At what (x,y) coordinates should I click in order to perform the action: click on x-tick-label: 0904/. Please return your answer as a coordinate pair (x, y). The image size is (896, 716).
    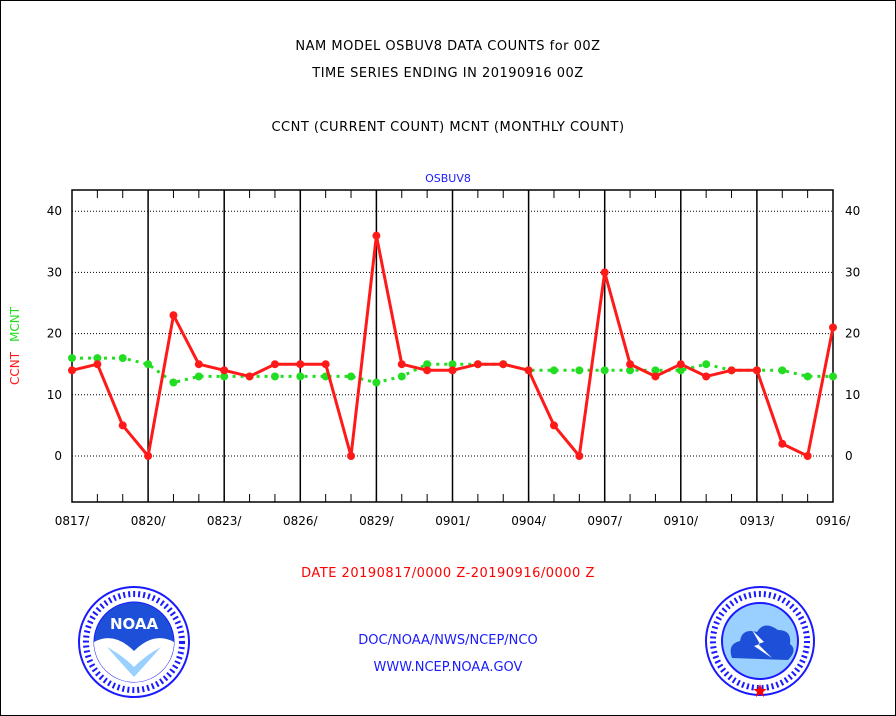
    Looking at the image, I should click on (529, 521).